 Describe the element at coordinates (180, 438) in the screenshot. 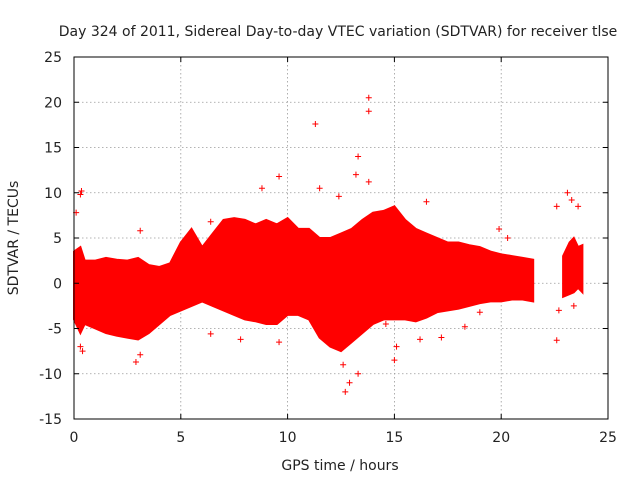

I see `x-tick-label: 5` at that location.